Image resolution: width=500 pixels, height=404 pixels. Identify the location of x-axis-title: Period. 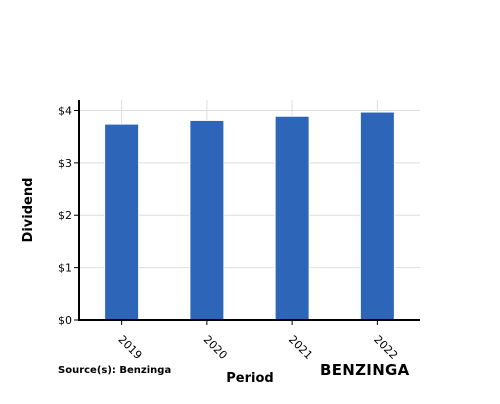
(249, 378).